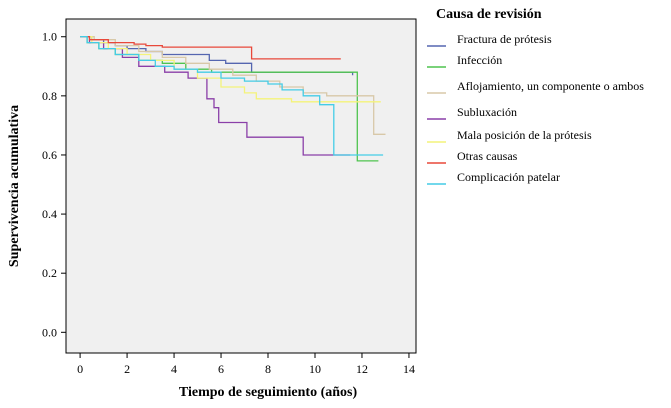 The image size is (671, 408). I want to click on legend-title: Causa de revisión, so click(489, 14).